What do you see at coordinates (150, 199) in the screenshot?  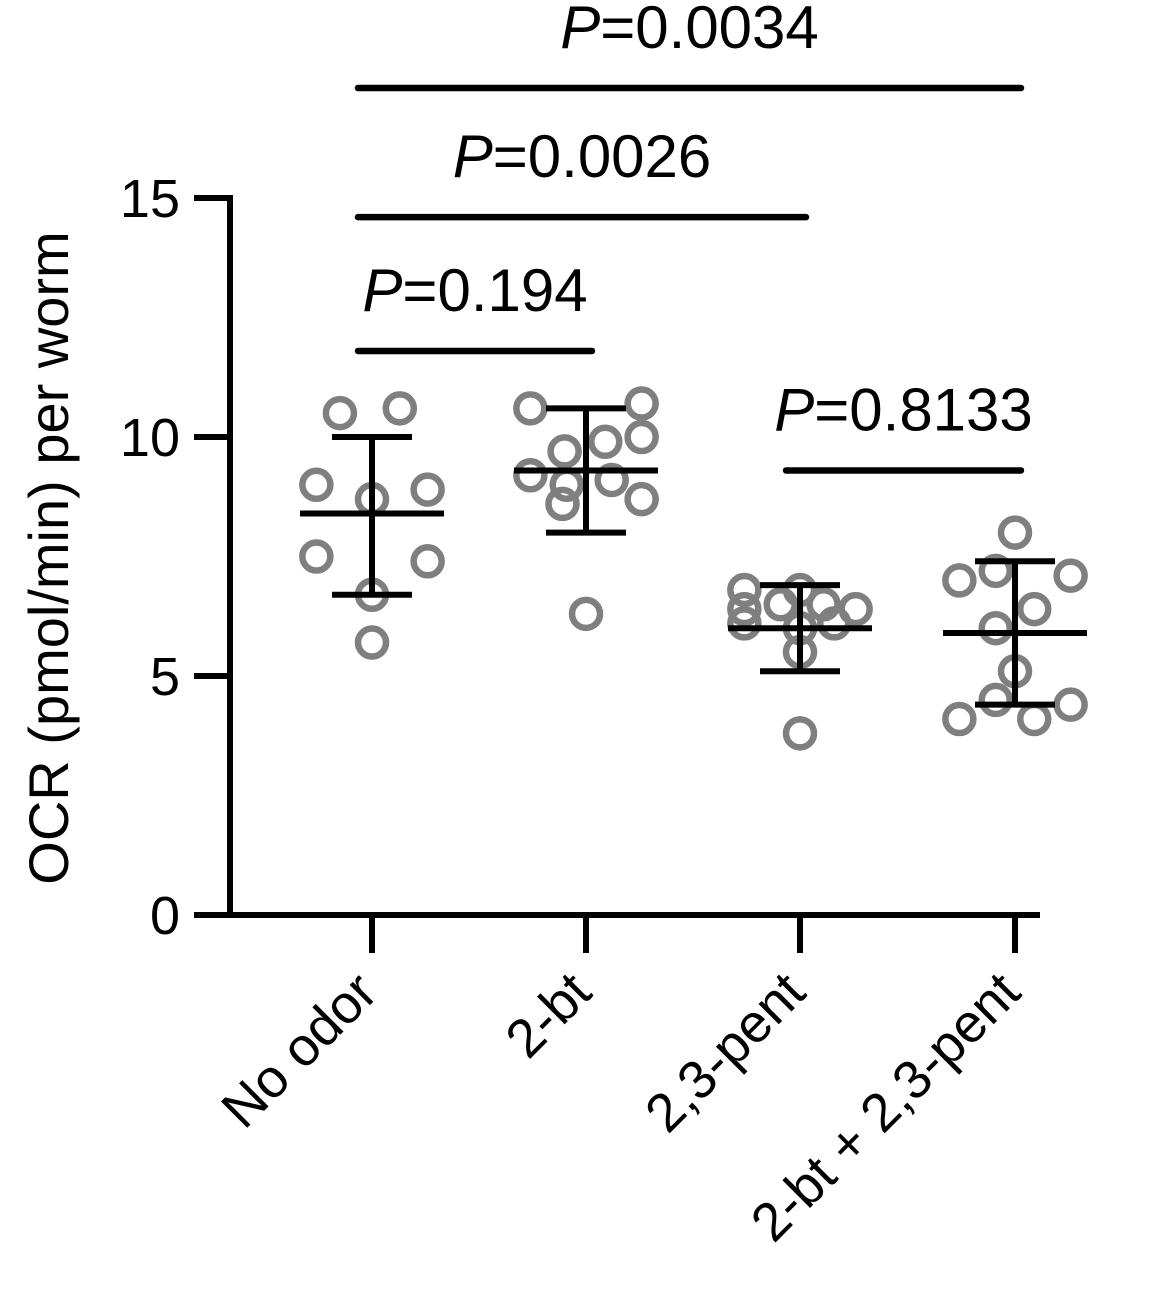 I see `y-tick-label: 15` at bounding box center [150, 199].